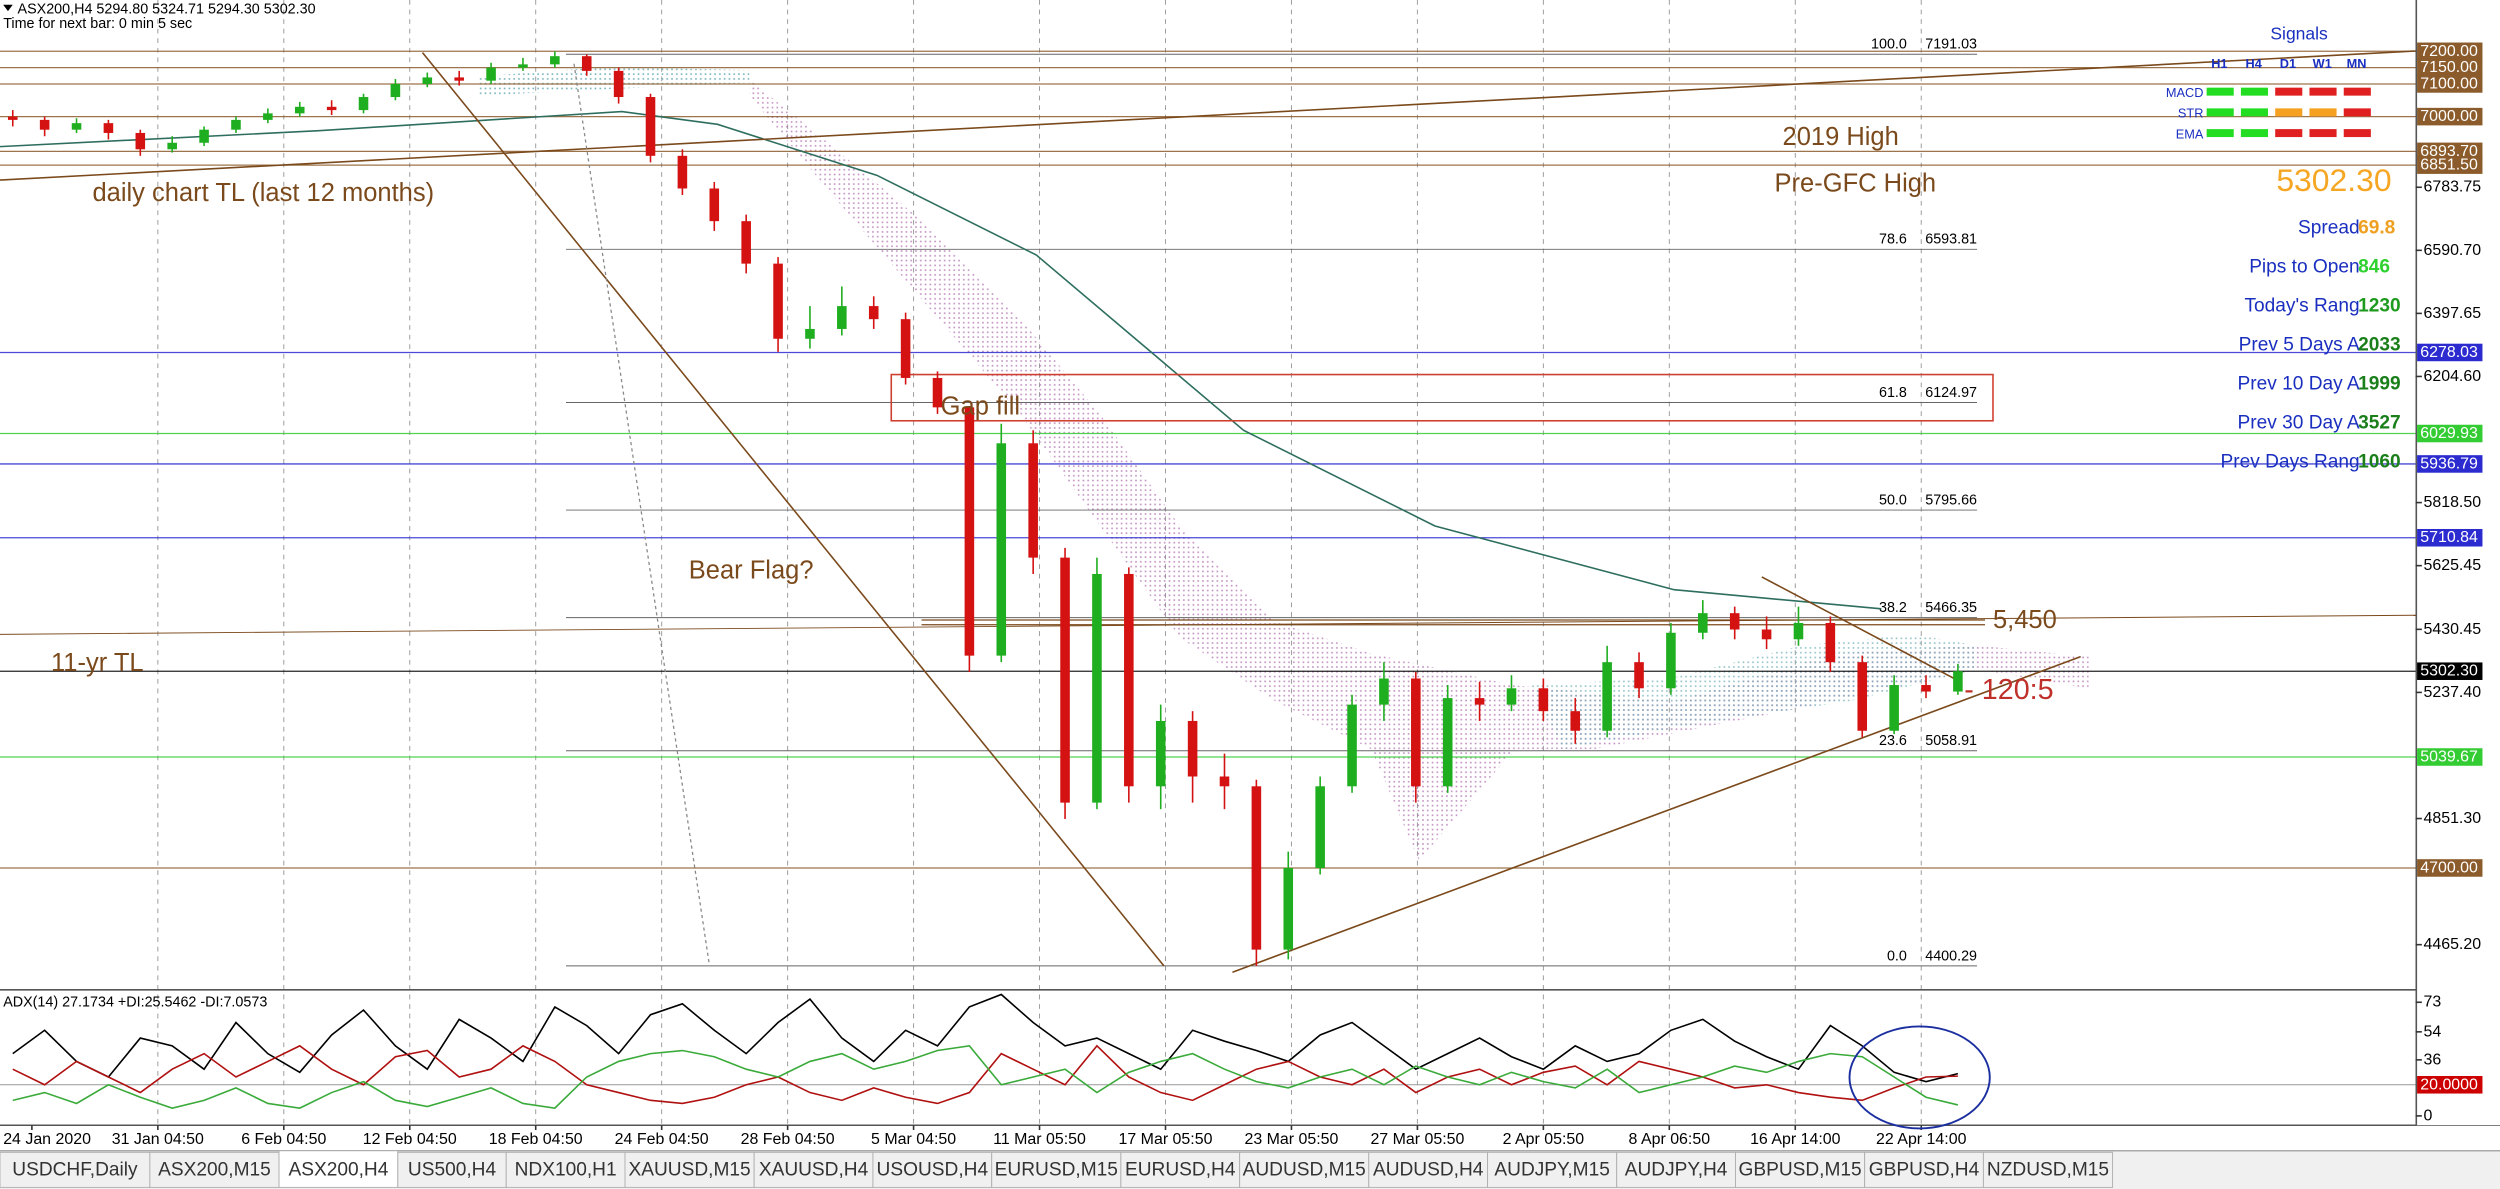 The width and height of the screenshot is (2500, 1189). Describe the element at coordinates (2219, 63) in the screenshot. I see `signal-column: H1` at that location.